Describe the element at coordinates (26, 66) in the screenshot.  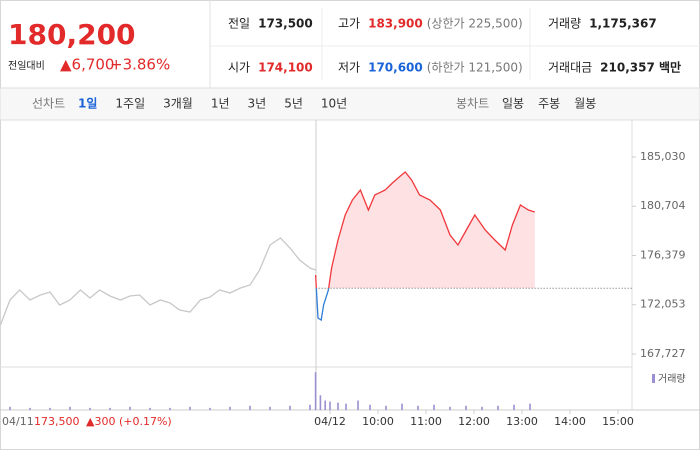
I see `change-label: 전일대비` at that location.